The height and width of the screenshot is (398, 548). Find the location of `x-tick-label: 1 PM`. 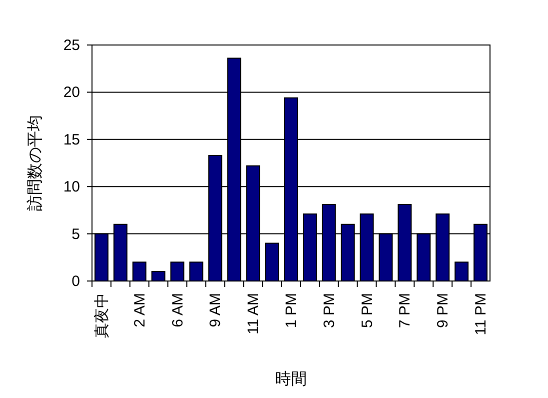

x-tick-label: 1 PM is located at coordinates (291, 310).